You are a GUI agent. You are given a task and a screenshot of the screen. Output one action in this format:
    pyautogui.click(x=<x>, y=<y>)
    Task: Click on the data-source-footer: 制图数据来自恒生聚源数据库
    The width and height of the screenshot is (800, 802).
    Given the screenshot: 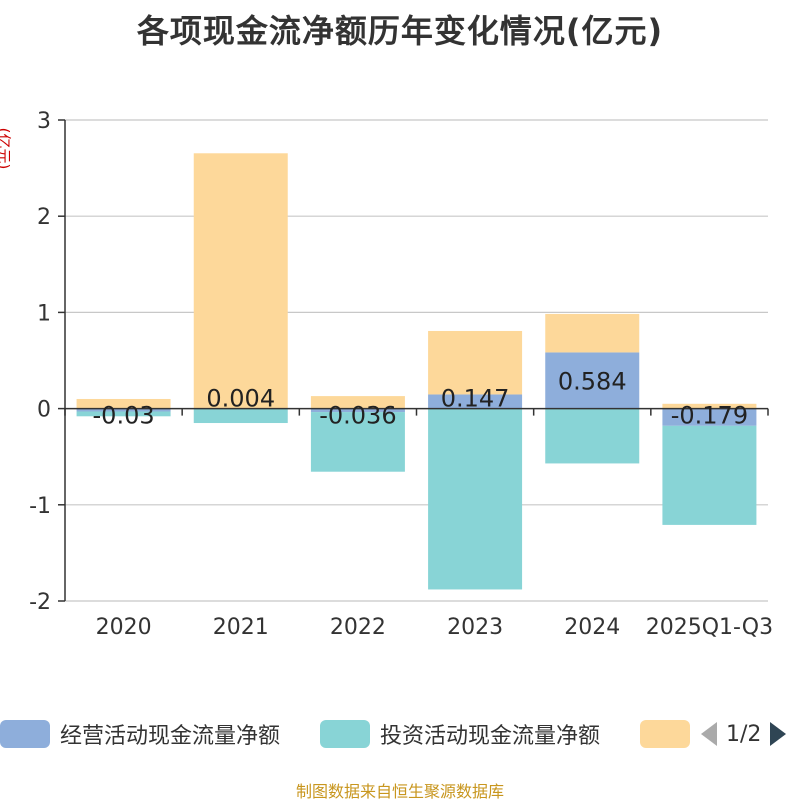 What is the action you would take?
    pyautogui.click(x=399, y=791)
    